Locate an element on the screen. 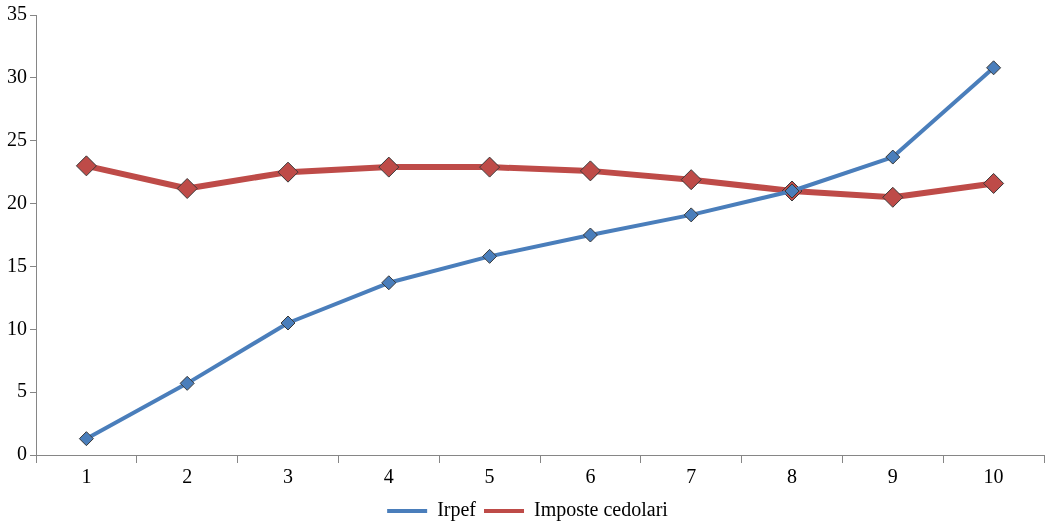 The height and width of the screenshot is (531, 1055). x-tick-label: 2 is located at coordinates (187, 476).